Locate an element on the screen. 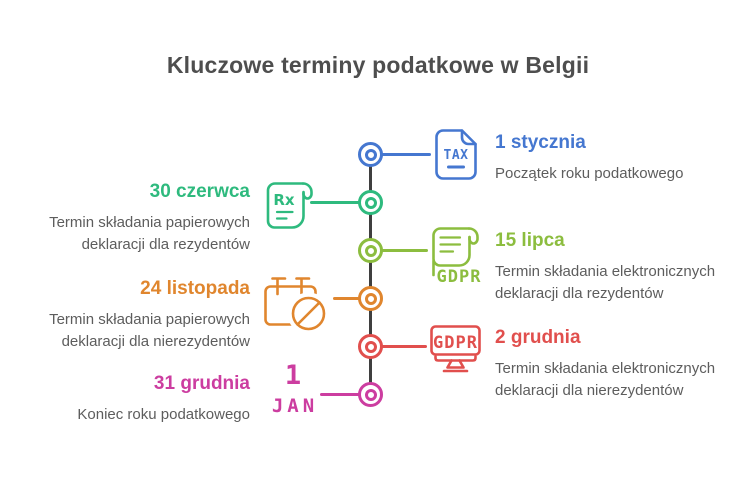 Image resolution: width=756 pixels, height=492 pixels. svg-text: TAX is located at coordinates (456, 155).